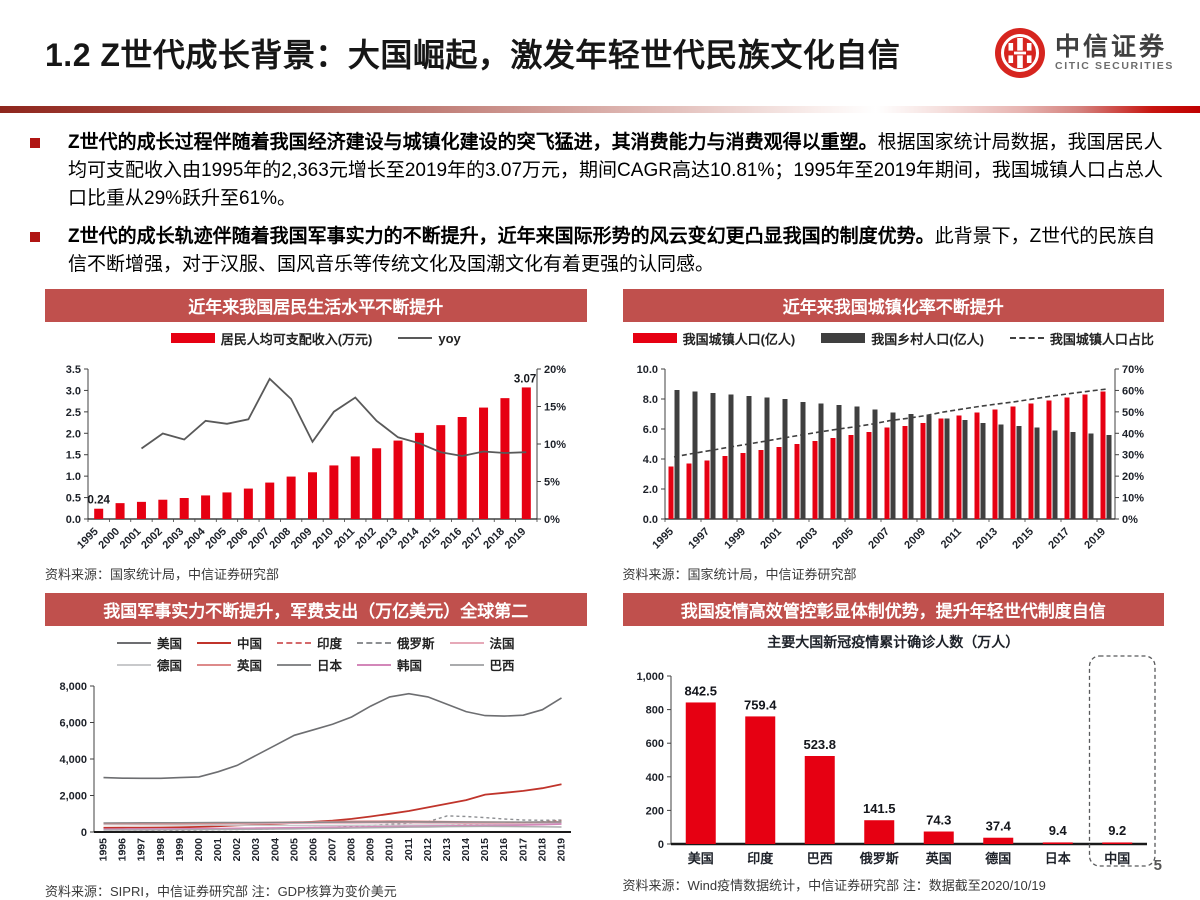 The image size is (1200, 900). Describe the element at coordinates (316, 305) in the screenshot. I see `panel-income-header: 近年来我国居民生活水平不断提升` at that location.